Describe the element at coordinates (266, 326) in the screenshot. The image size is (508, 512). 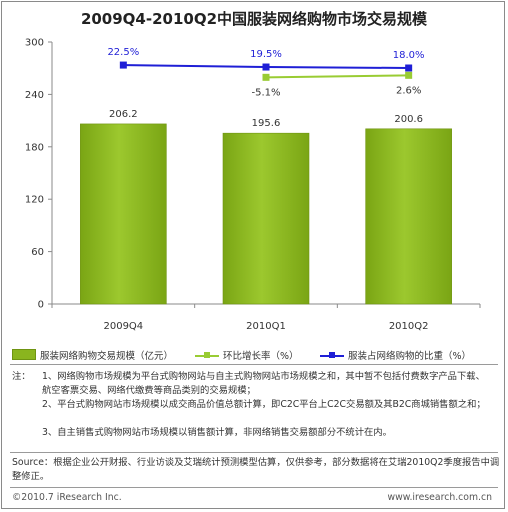
I see `x-tick-label: 2010Q1` at that location.